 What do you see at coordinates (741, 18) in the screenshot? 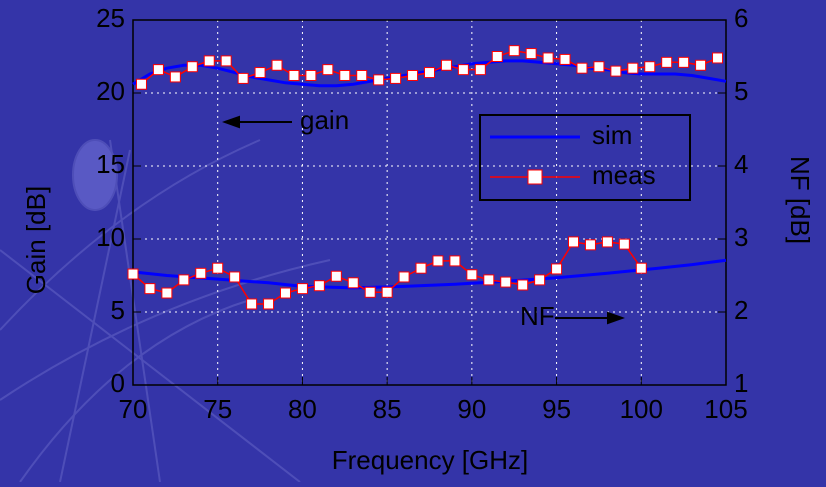
I see `y2-tick-label: 6` at bounding box center [741, 18].